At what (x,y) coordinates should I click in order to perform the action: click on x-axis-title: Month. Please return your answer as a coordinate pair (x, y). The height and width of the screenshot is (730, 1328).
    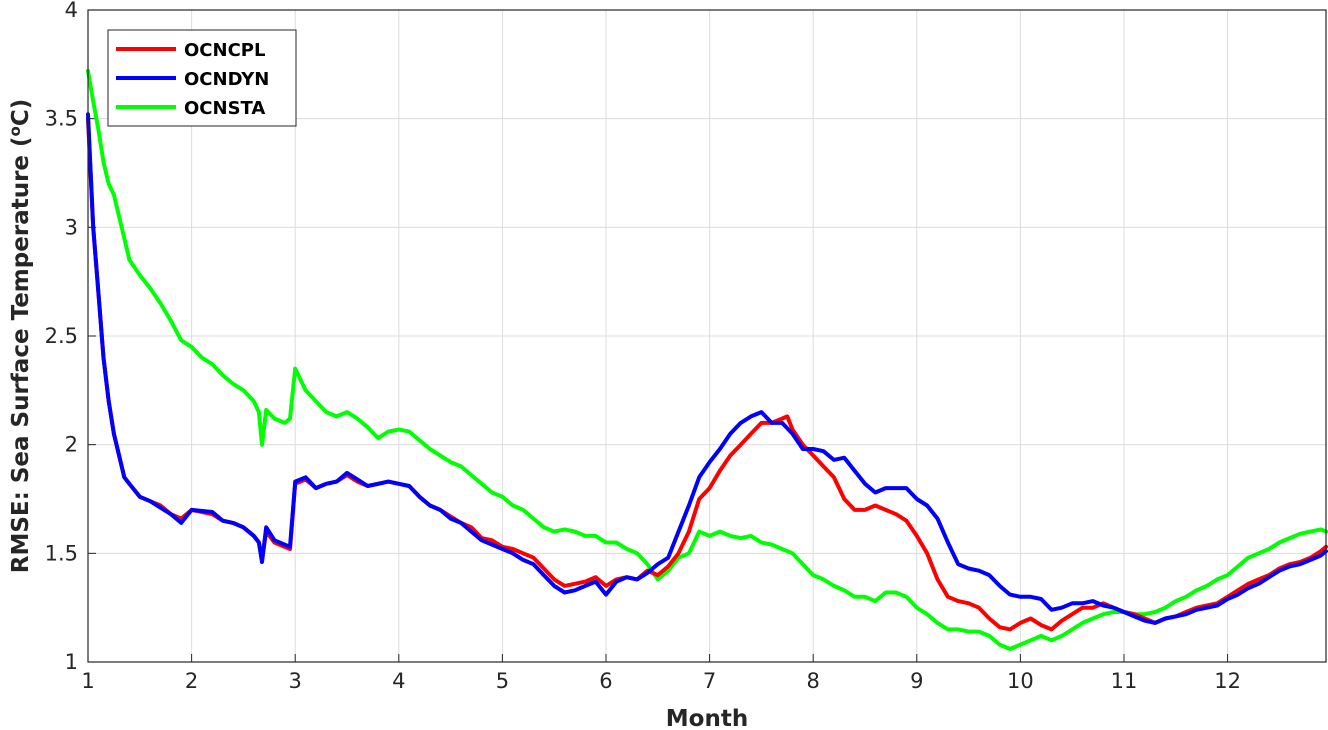
    Looking at the image, I should click on (707, 718).